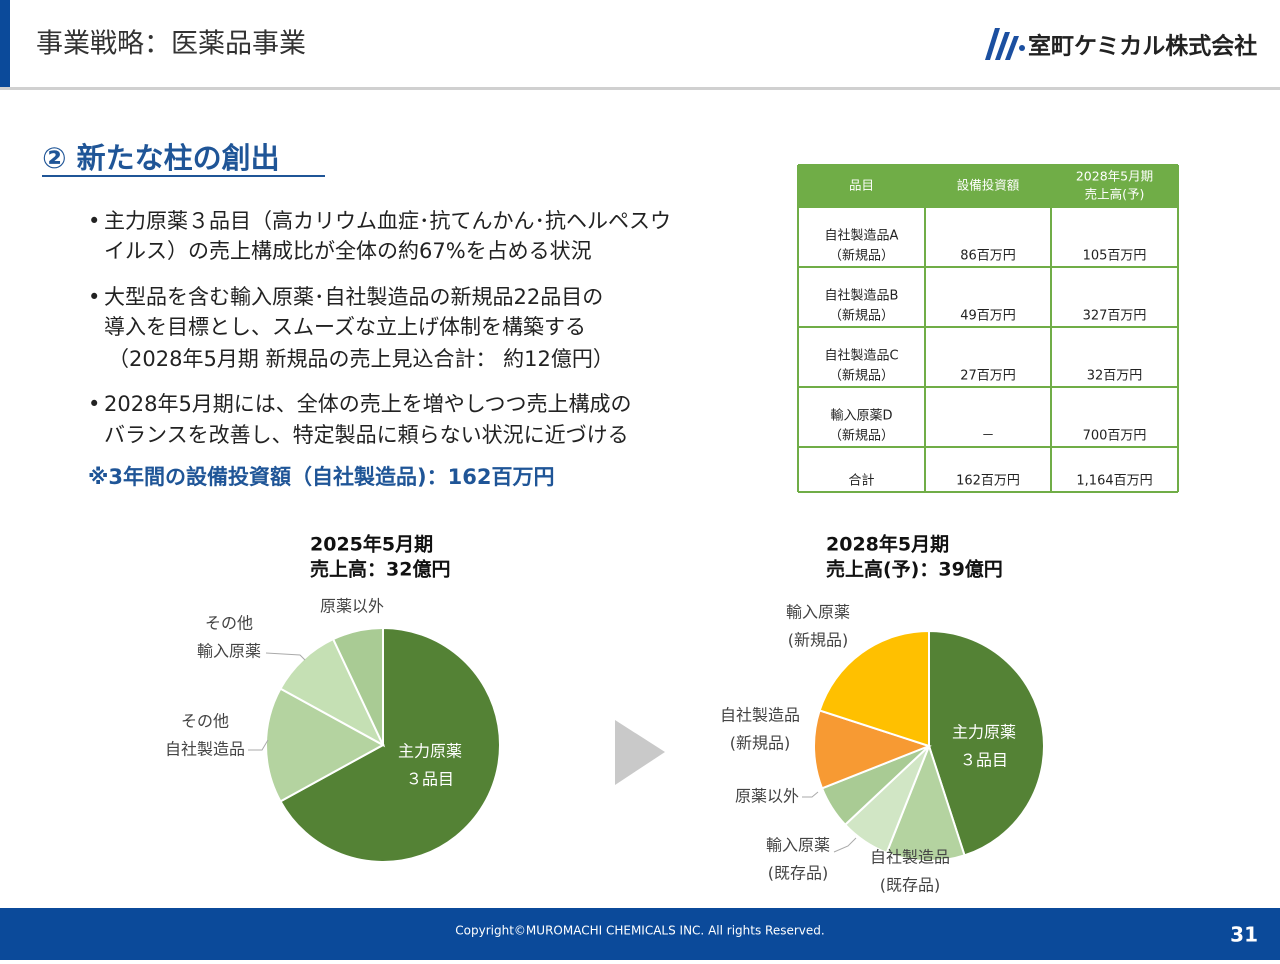  I want to click on page-number: 31, so click(1244, 935).